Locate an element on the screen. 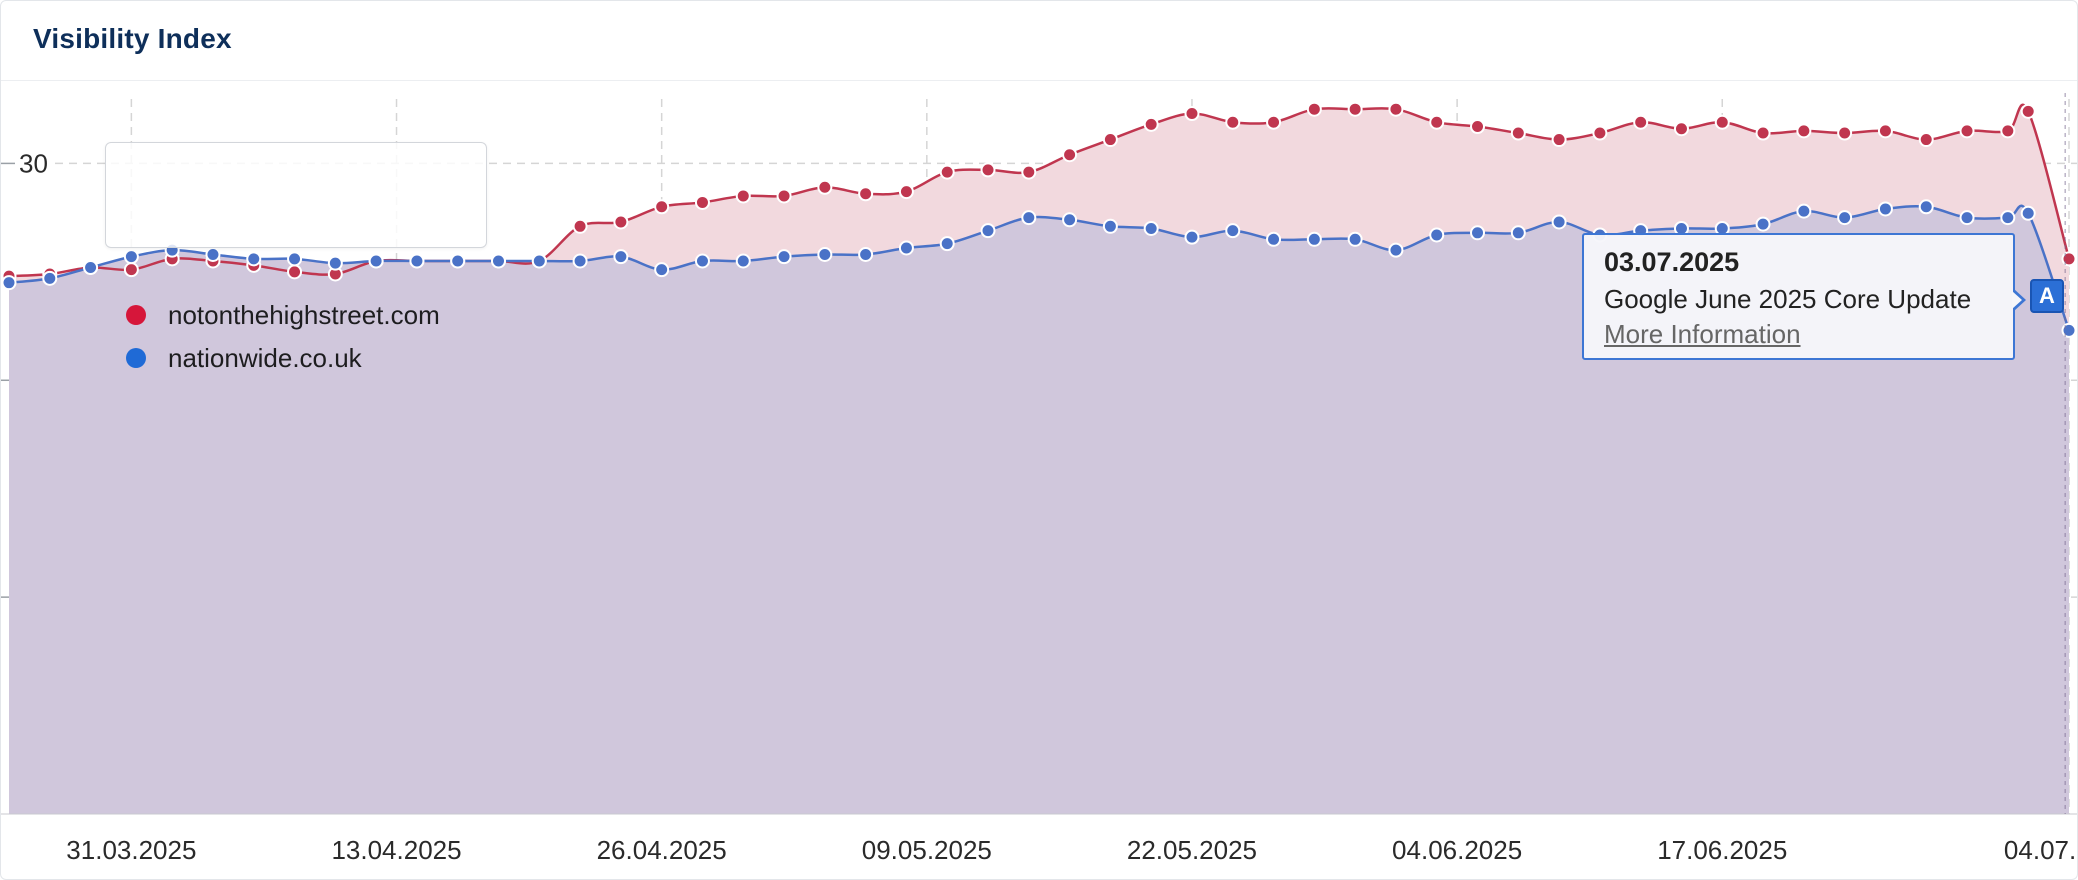 The width and height of the screenshot is (2078, 880). legend-item-series-1: notonthehighstreet.com is located at coordinates (283, 315).